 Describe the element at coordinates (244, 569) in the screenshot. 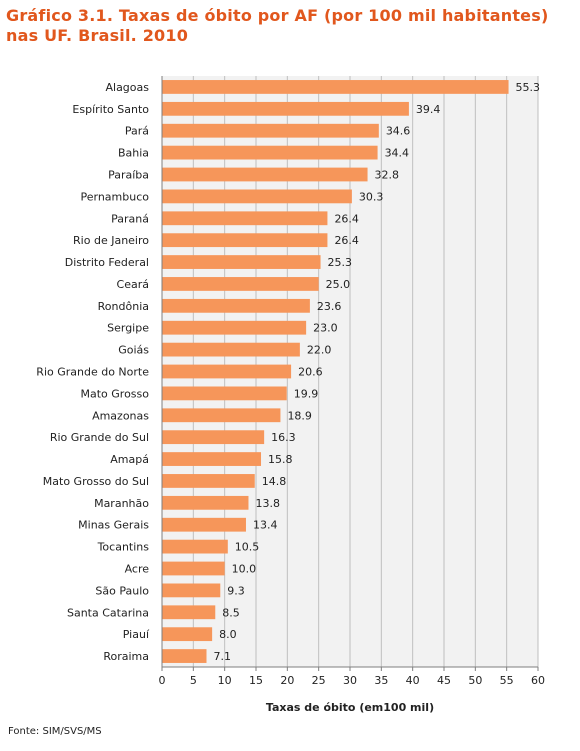

I see `value-label: 10.0` at that location.